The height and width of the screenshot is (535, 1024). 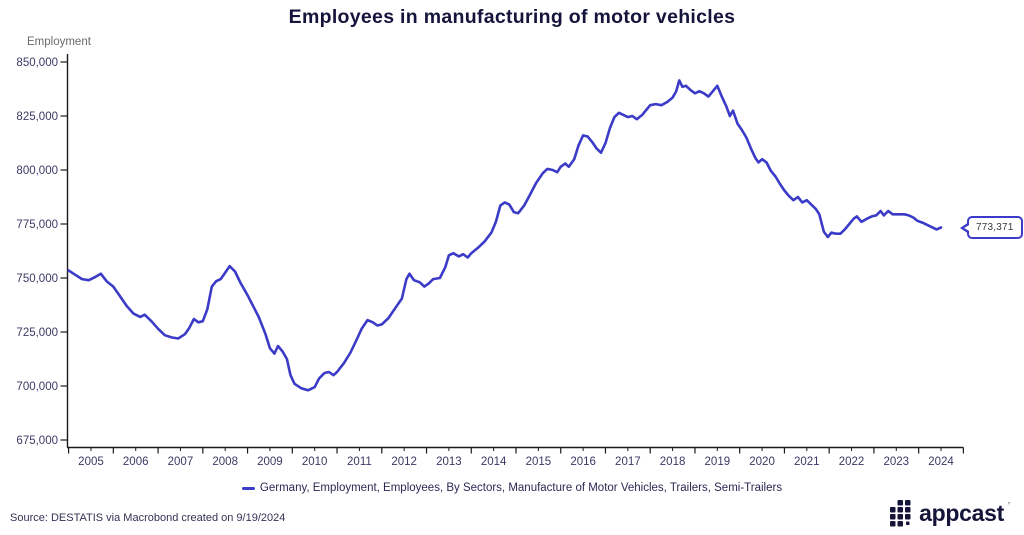 I want to click on x-tick-label: 2017, so click(x=628, y=462).